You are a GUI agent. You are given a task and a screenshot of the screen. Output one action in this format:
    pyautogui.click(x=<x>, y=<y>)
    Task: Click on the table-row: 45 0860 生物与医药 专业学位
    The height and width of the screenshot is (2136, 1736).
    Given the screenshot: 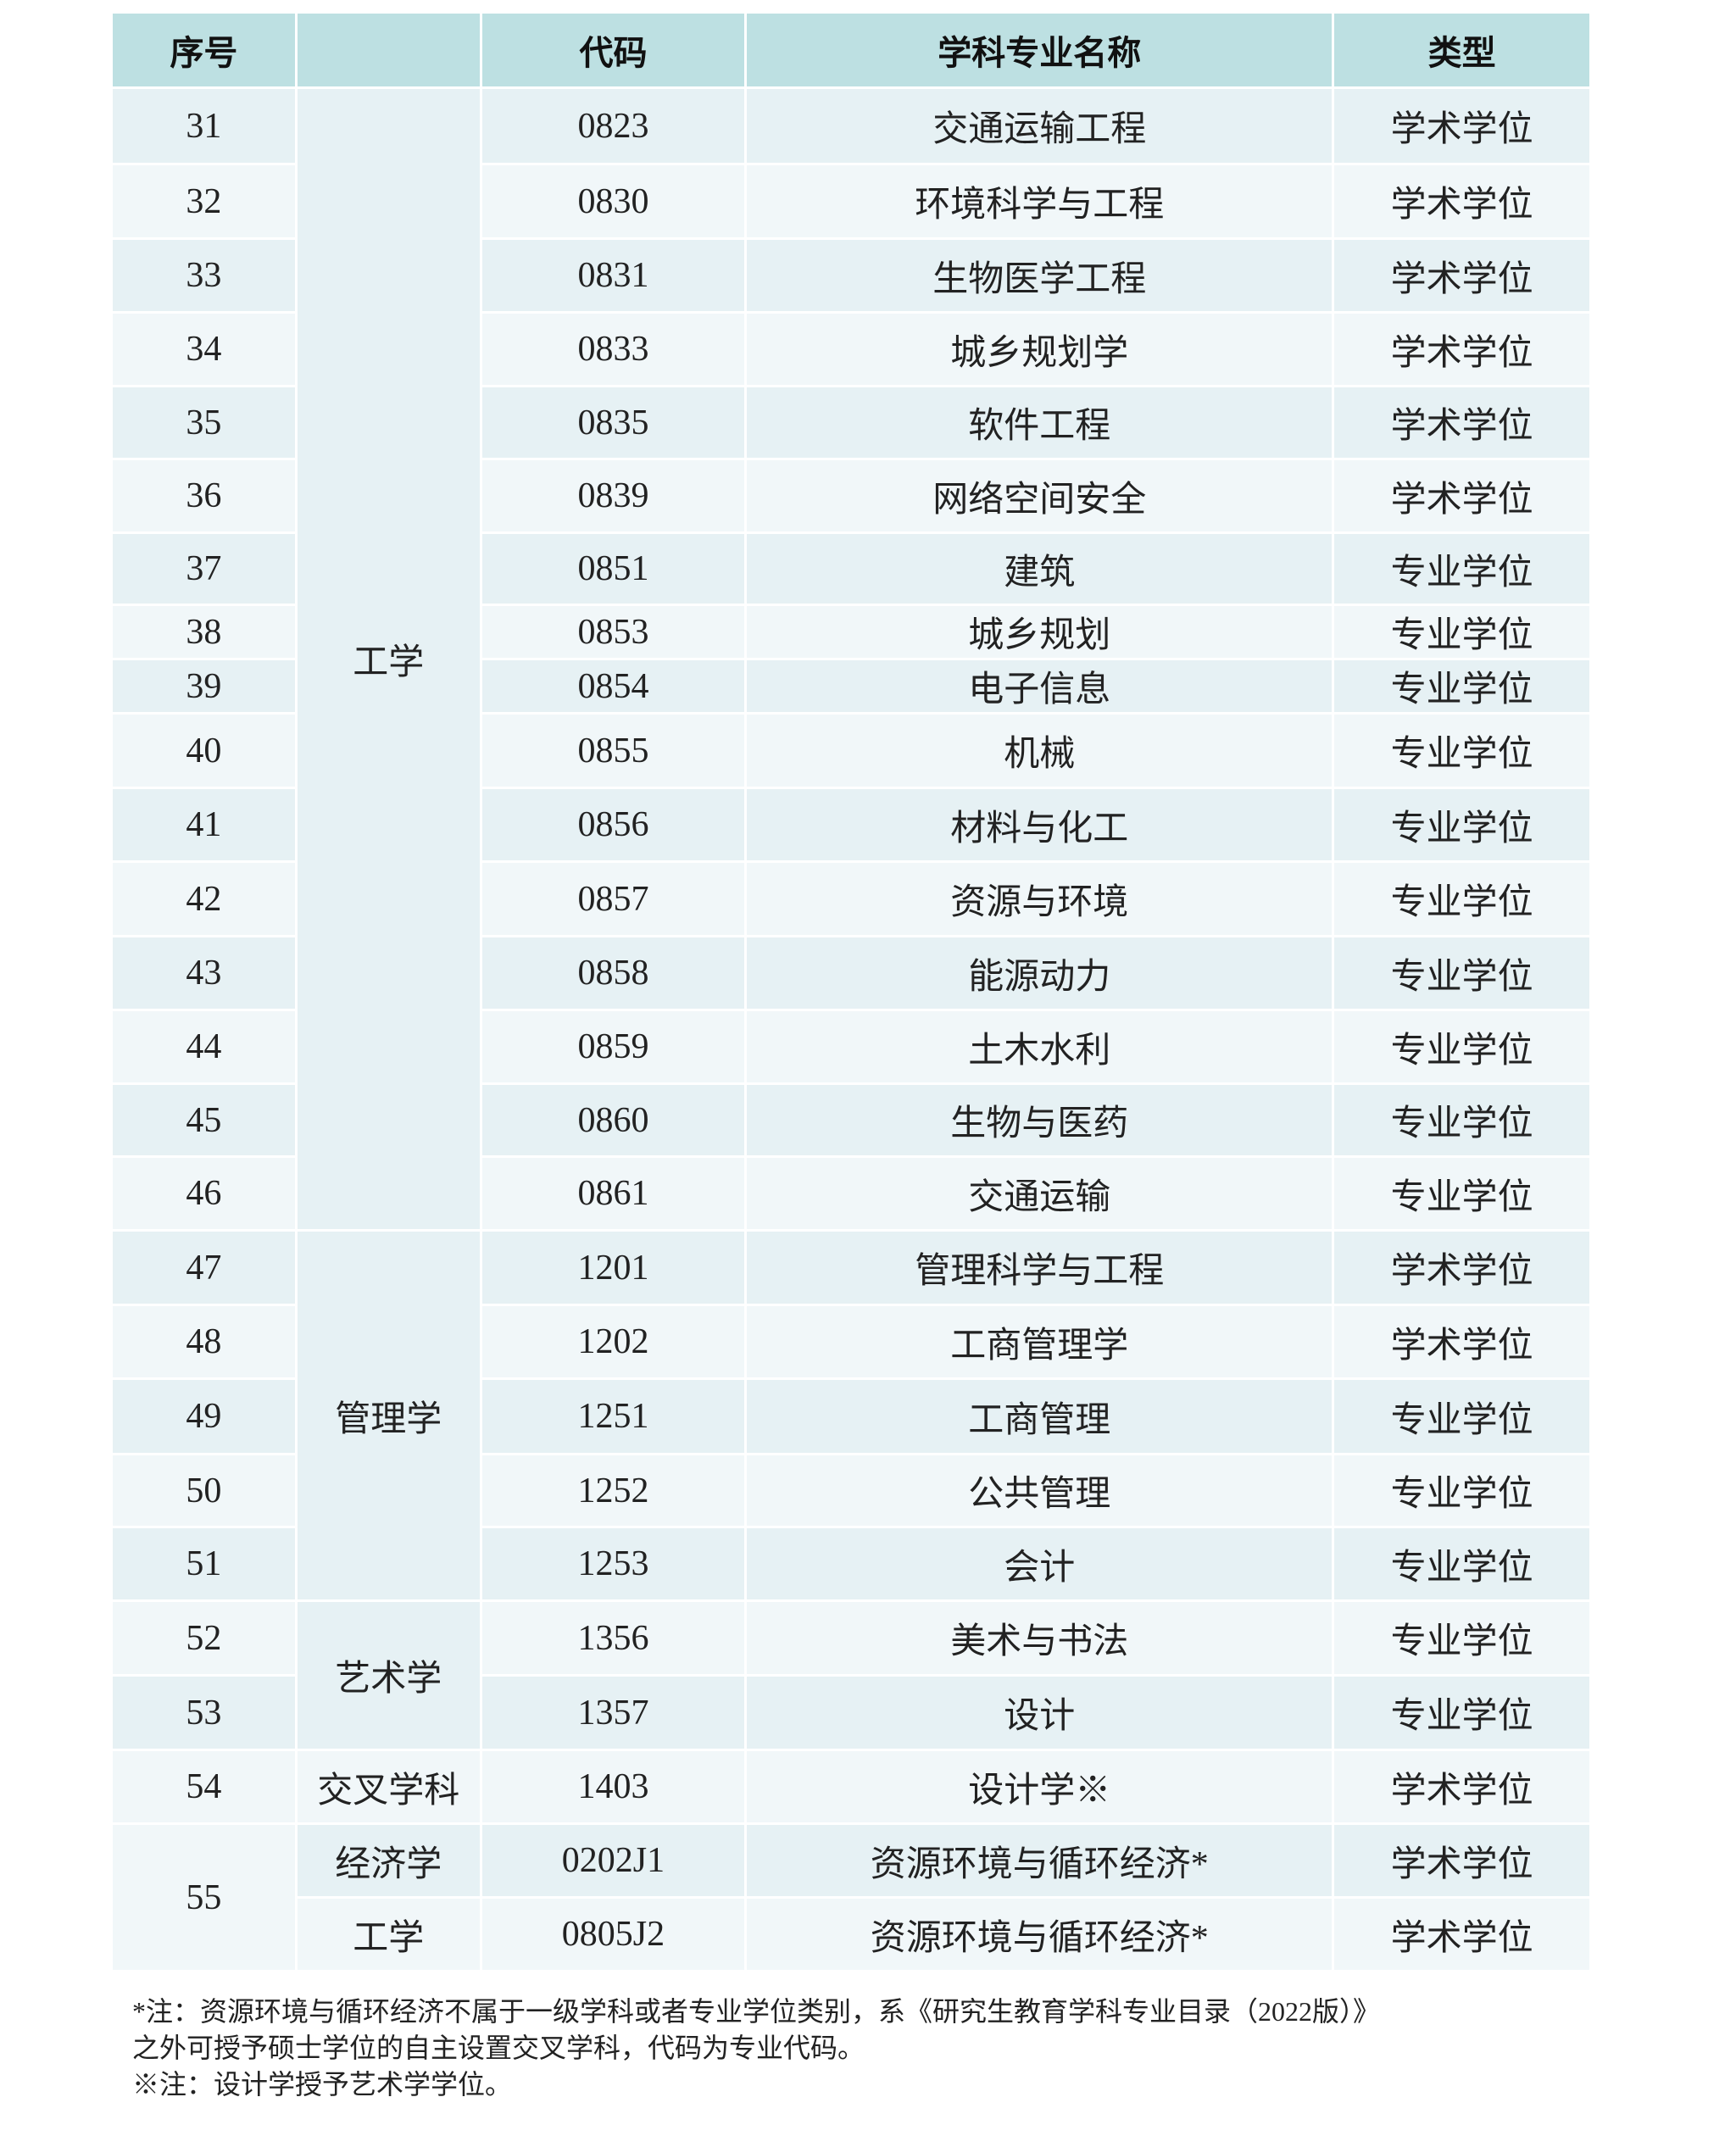 What is the action you would take?
    pyautogui.click(x=851, y=1120)
    